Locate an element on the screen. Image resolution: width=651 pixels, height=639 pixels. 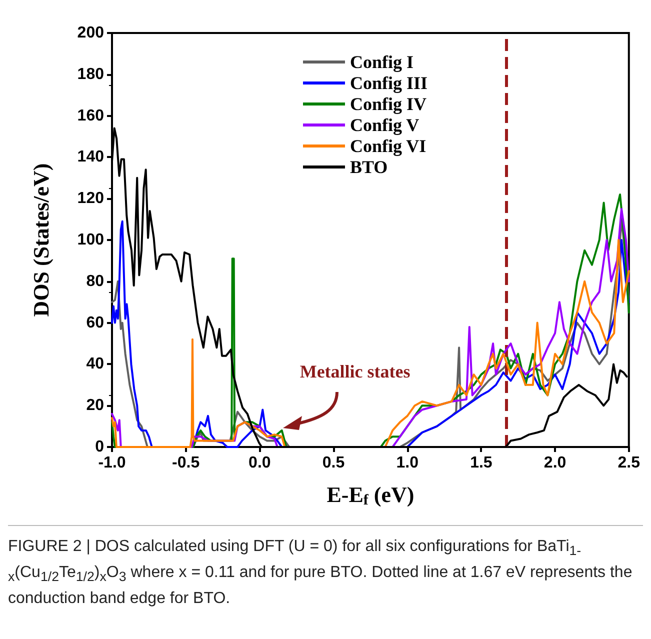
y-tick-label: 100 is located at coordinates (90, 240).